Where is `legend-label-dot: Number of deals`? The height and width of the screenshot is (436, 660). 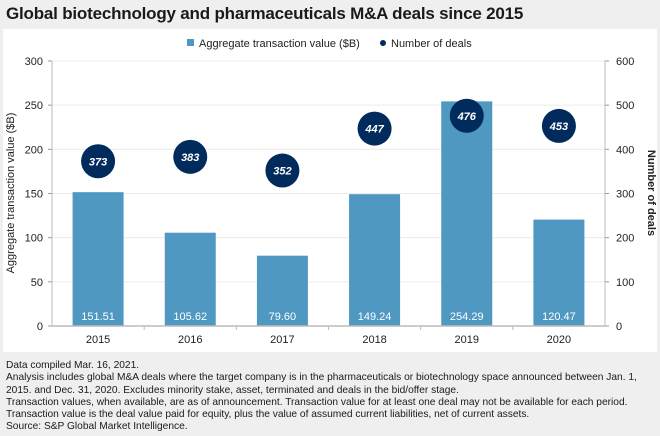 legend-label-dot: Number of deals is located at coordinates (431, 44).